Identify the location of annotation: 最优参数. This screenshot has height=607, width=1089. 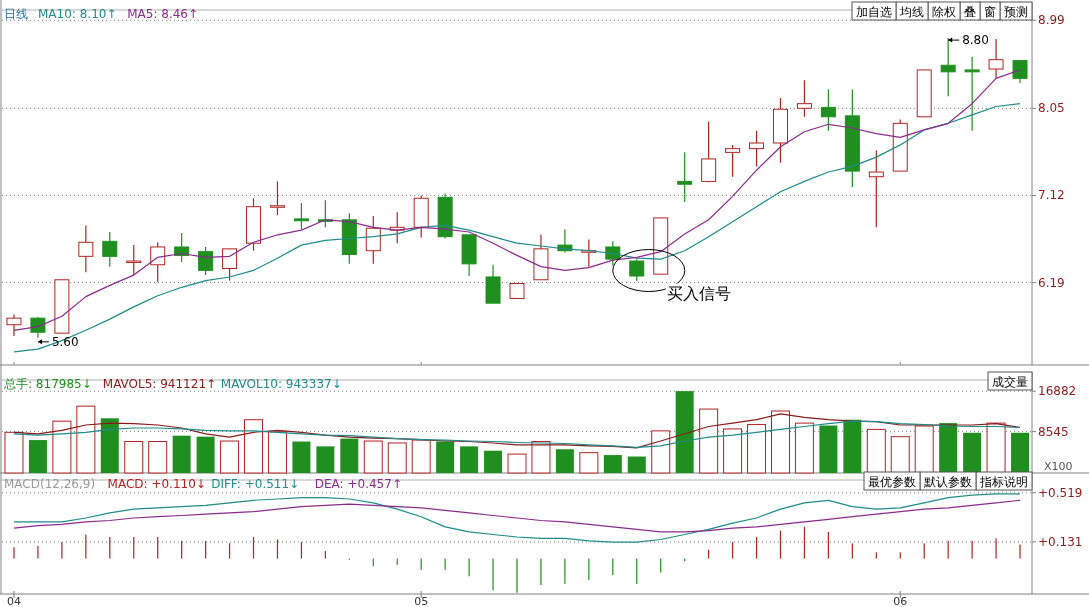
(892, 482).